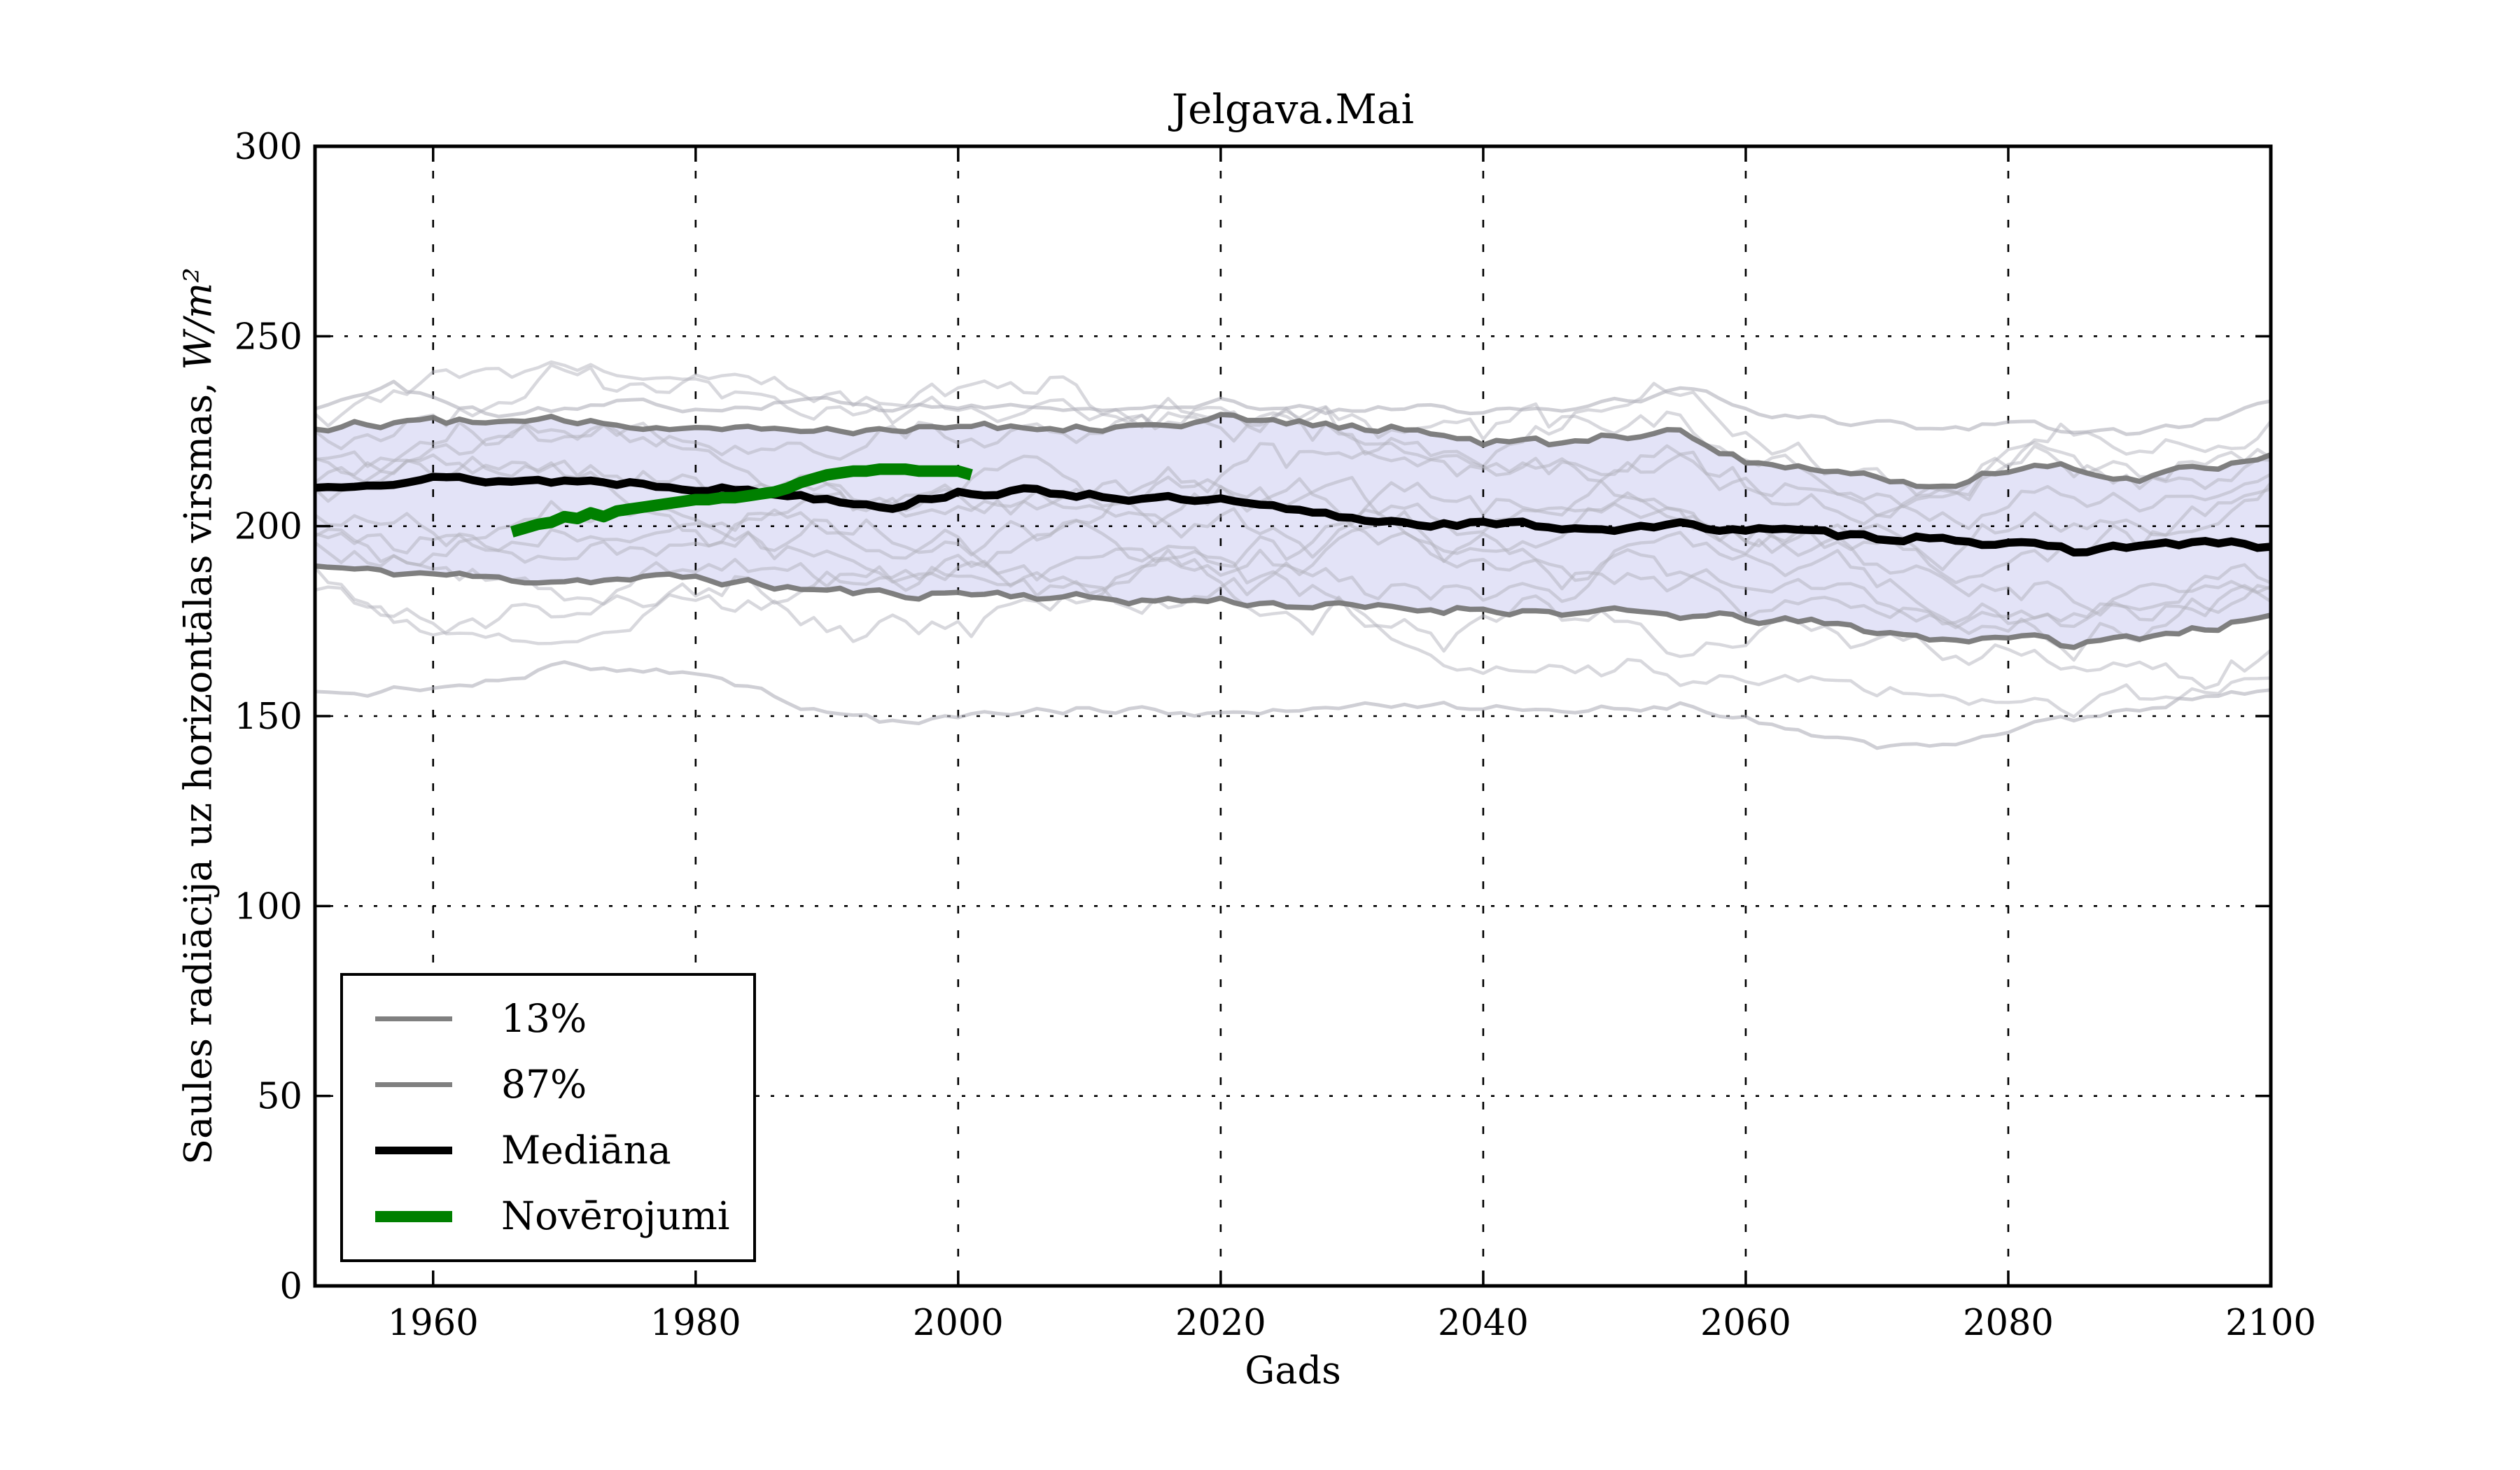 This screenshot has width=2520, height=1470. What do you see at coordinates (1220, 1323) in the screenshot?
I see `x-tick-label: 2020` at bounding box center [1220, 1323].